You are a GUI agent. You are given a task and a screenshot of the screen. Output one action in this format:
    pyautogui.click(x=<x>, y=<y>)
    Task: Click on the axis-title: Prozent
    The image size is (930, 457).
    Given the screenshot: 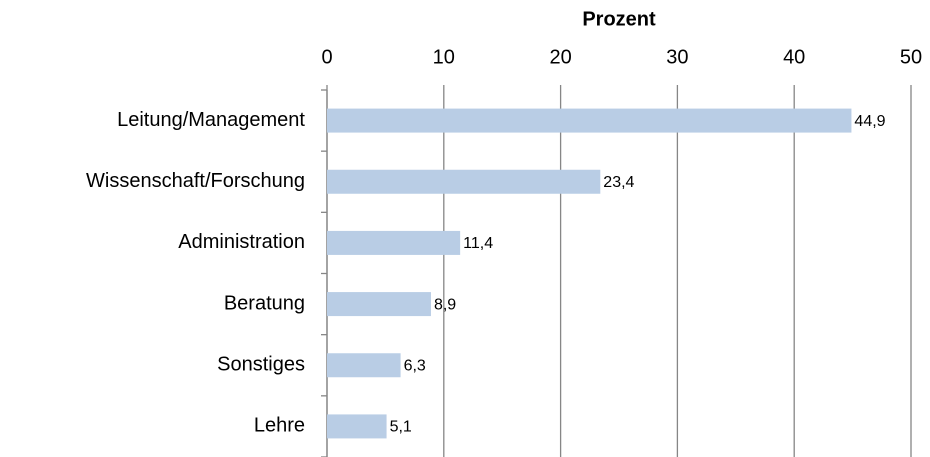 What is the action you would take?
    pyautogui.click(x=619, y=19)
    